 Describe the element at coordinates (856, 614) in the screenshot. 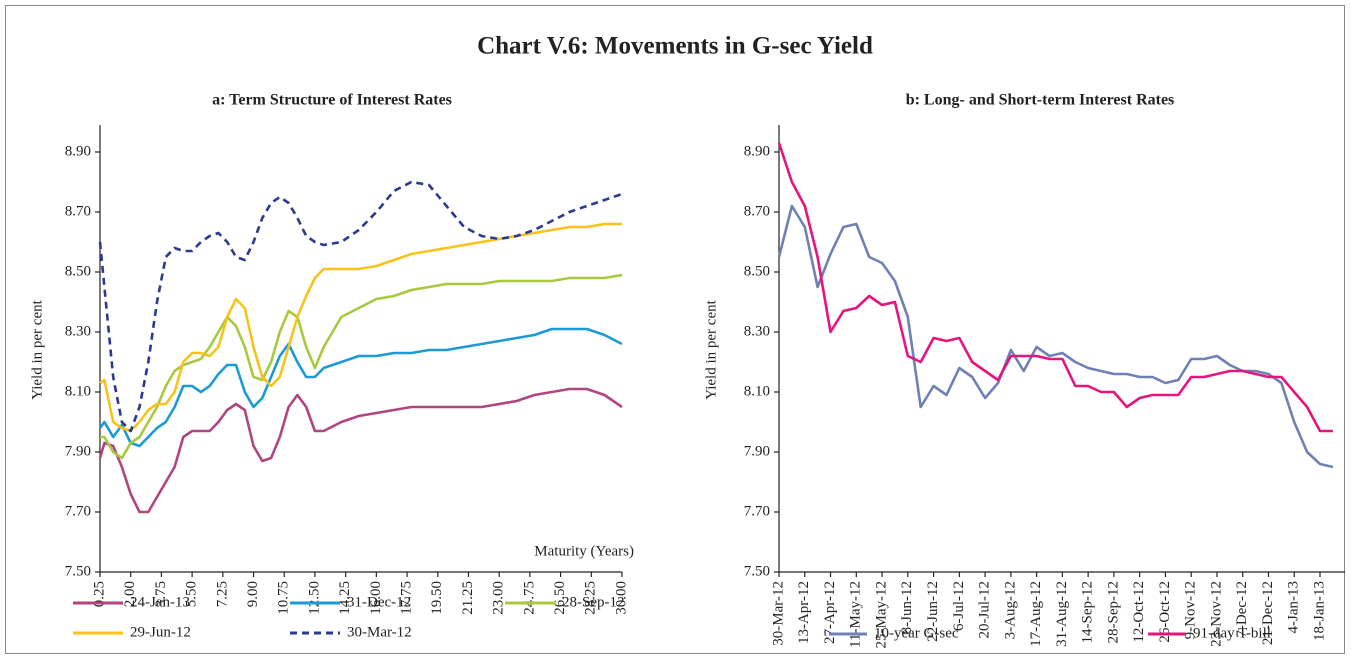

I see `x-tick-label: 11-May-12` at that location.